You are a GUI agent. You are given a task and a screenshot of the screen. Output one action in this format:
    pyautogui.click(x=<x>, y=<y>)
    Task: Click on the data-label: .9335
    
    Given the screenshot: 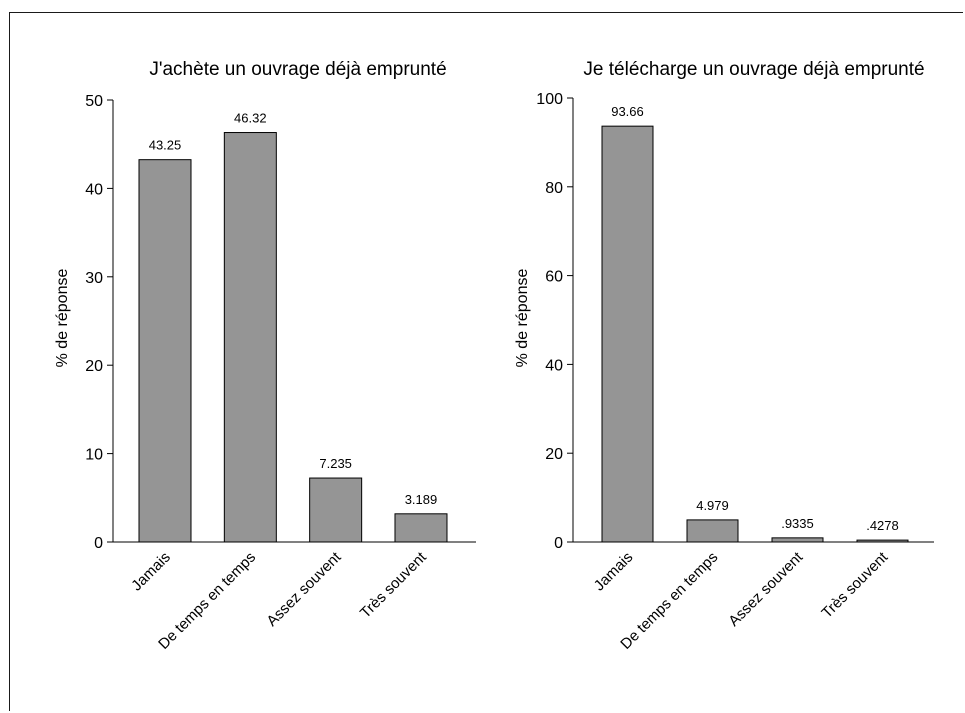 What is the action you would take?
    pyautogui.click(x=797, y=523)
    